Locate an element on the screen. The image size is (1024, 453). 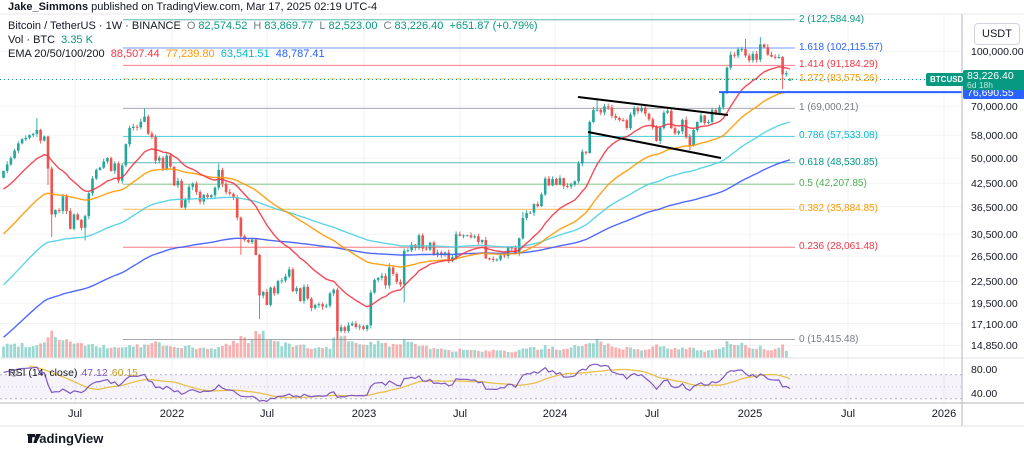
rsi-legend: RSI (14, close) 47.12 60.15 is located at coordinates (89, 373).